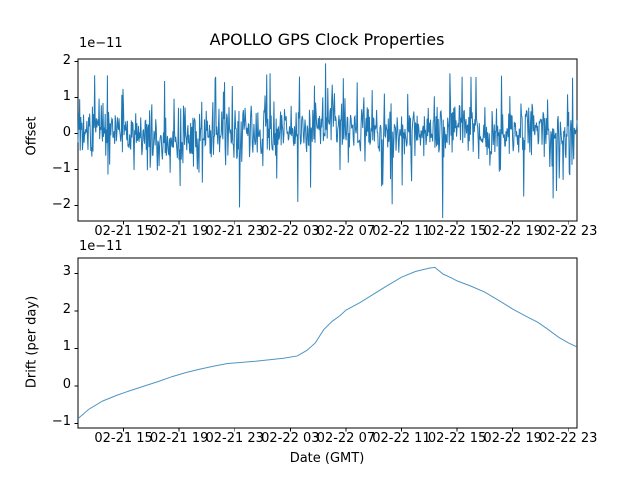 The height and width of the screenshot is (480, 640). Describe the element at coordinates (61, 204) in the screenshot. I see `y-tick-label: −2` at that location.